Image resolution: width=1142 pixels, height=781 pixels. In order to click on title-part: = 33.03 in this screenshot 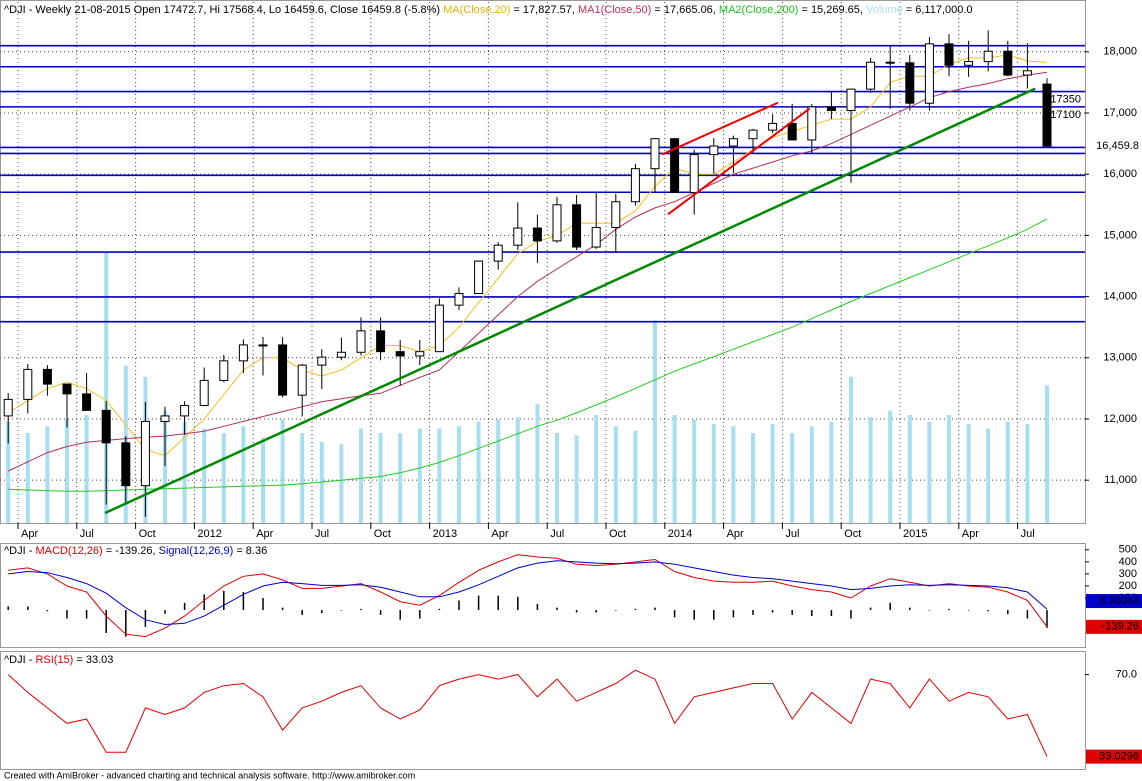, I will do `click(93, 660)`.